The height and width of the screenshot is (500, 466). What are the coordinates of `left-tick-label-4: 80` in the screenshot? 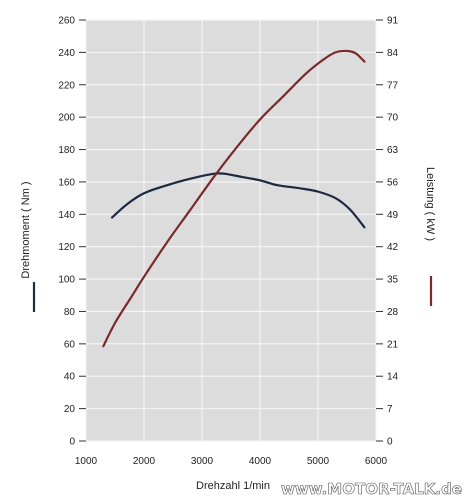 It's located at (70, 312).